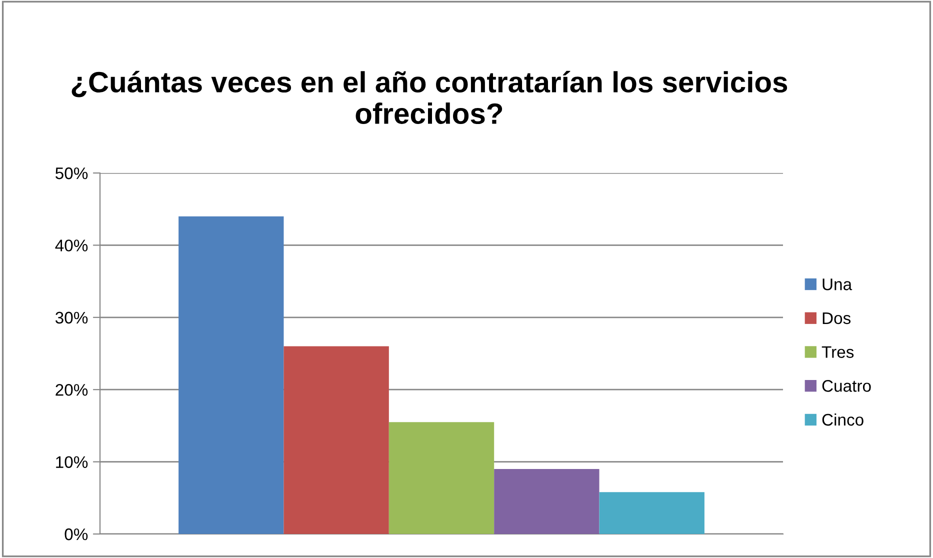  I want to click on legend-label: Una, so click(837, 284).